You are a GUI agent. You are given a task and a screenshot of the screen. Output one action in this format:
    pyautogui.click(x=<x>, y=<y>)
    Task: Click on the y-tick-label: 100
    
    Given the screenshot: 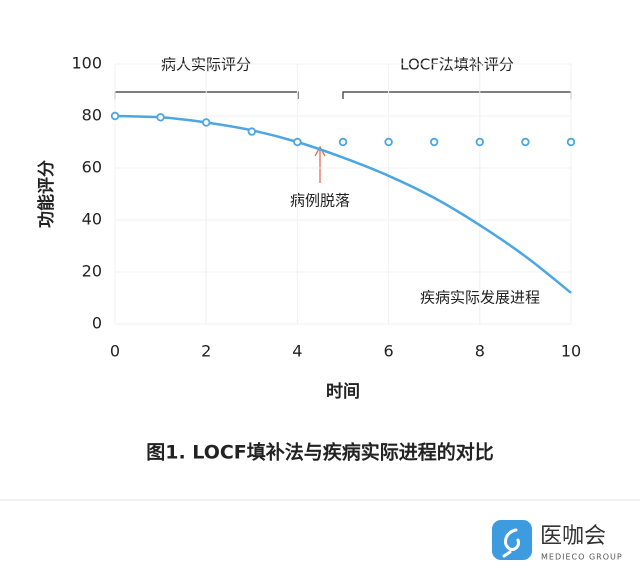 What is the action you would take?
    pyautogui.click(x=86, y=63)
    